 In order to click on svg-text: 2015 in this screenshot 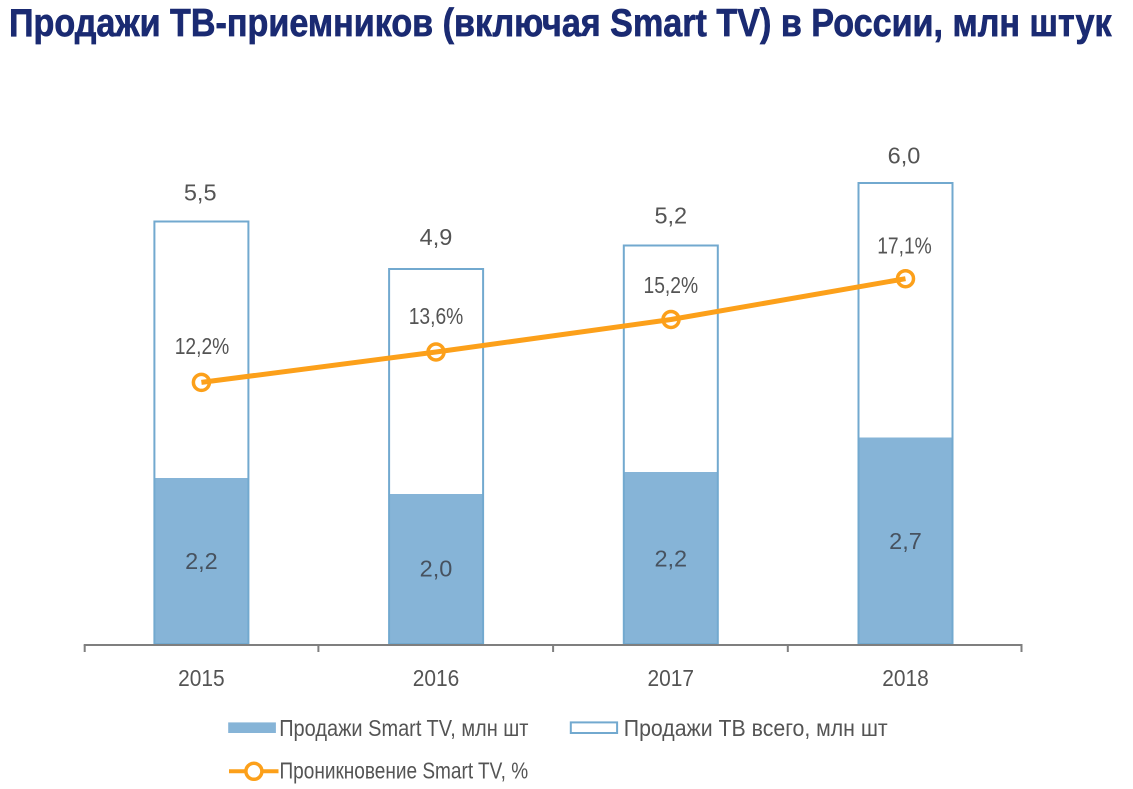, I will do `click(201, 678)`.